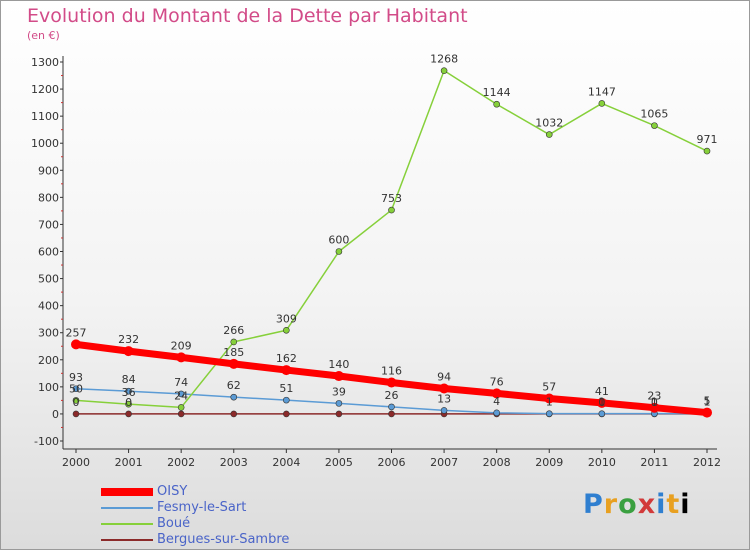 This screenshot has width=750, height=550. I want to click on data-label-2: 753, so click(391, 198).